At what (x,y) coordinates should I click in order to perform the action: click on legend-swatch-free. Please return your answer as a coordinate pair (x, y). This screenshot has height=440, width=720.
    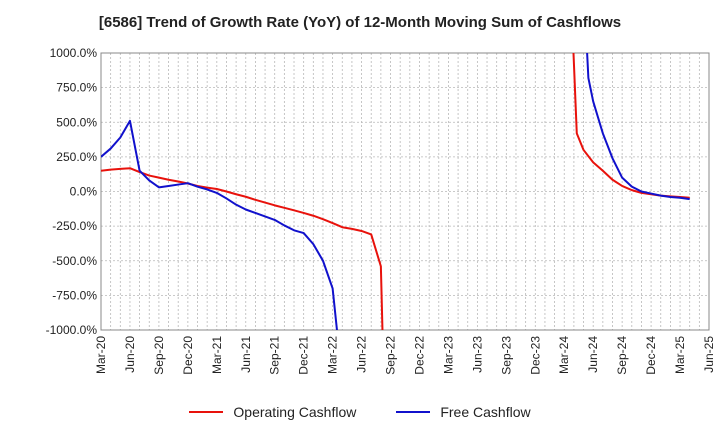
    Looking at the image, I should click on (413, 412).